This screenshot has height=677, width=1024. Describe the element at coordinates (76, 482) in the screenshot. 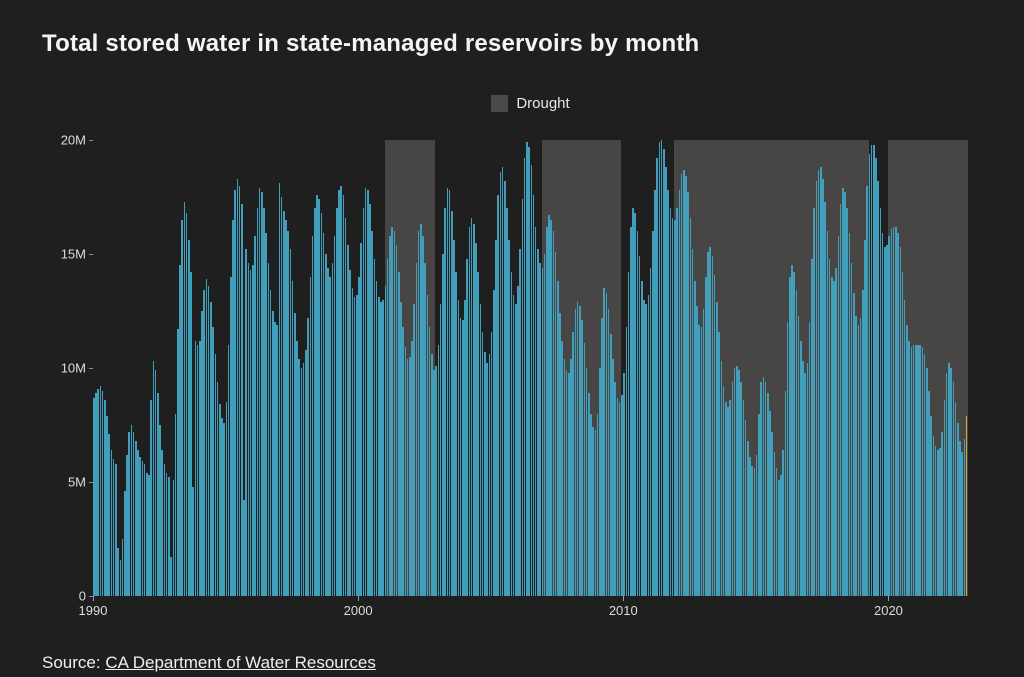

I see `y-axis-label: 5M` at that location.